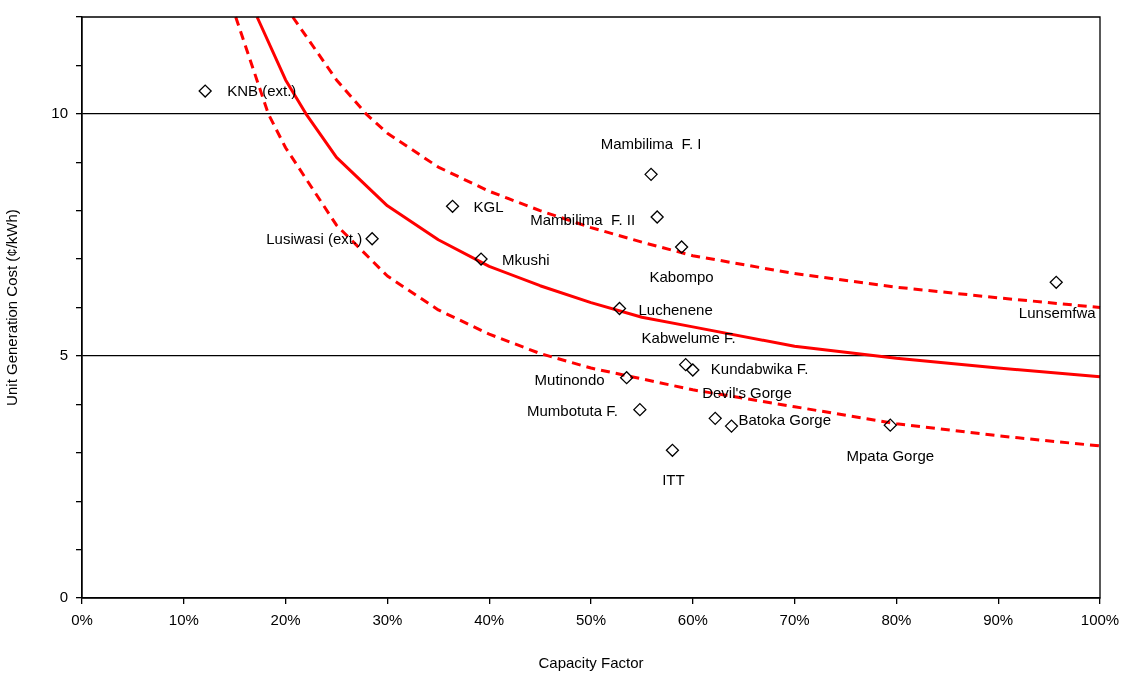  Describe the element at coordinates (785, 420) in the screenshot. I see `annotation: Batoka Gorge` at that location.